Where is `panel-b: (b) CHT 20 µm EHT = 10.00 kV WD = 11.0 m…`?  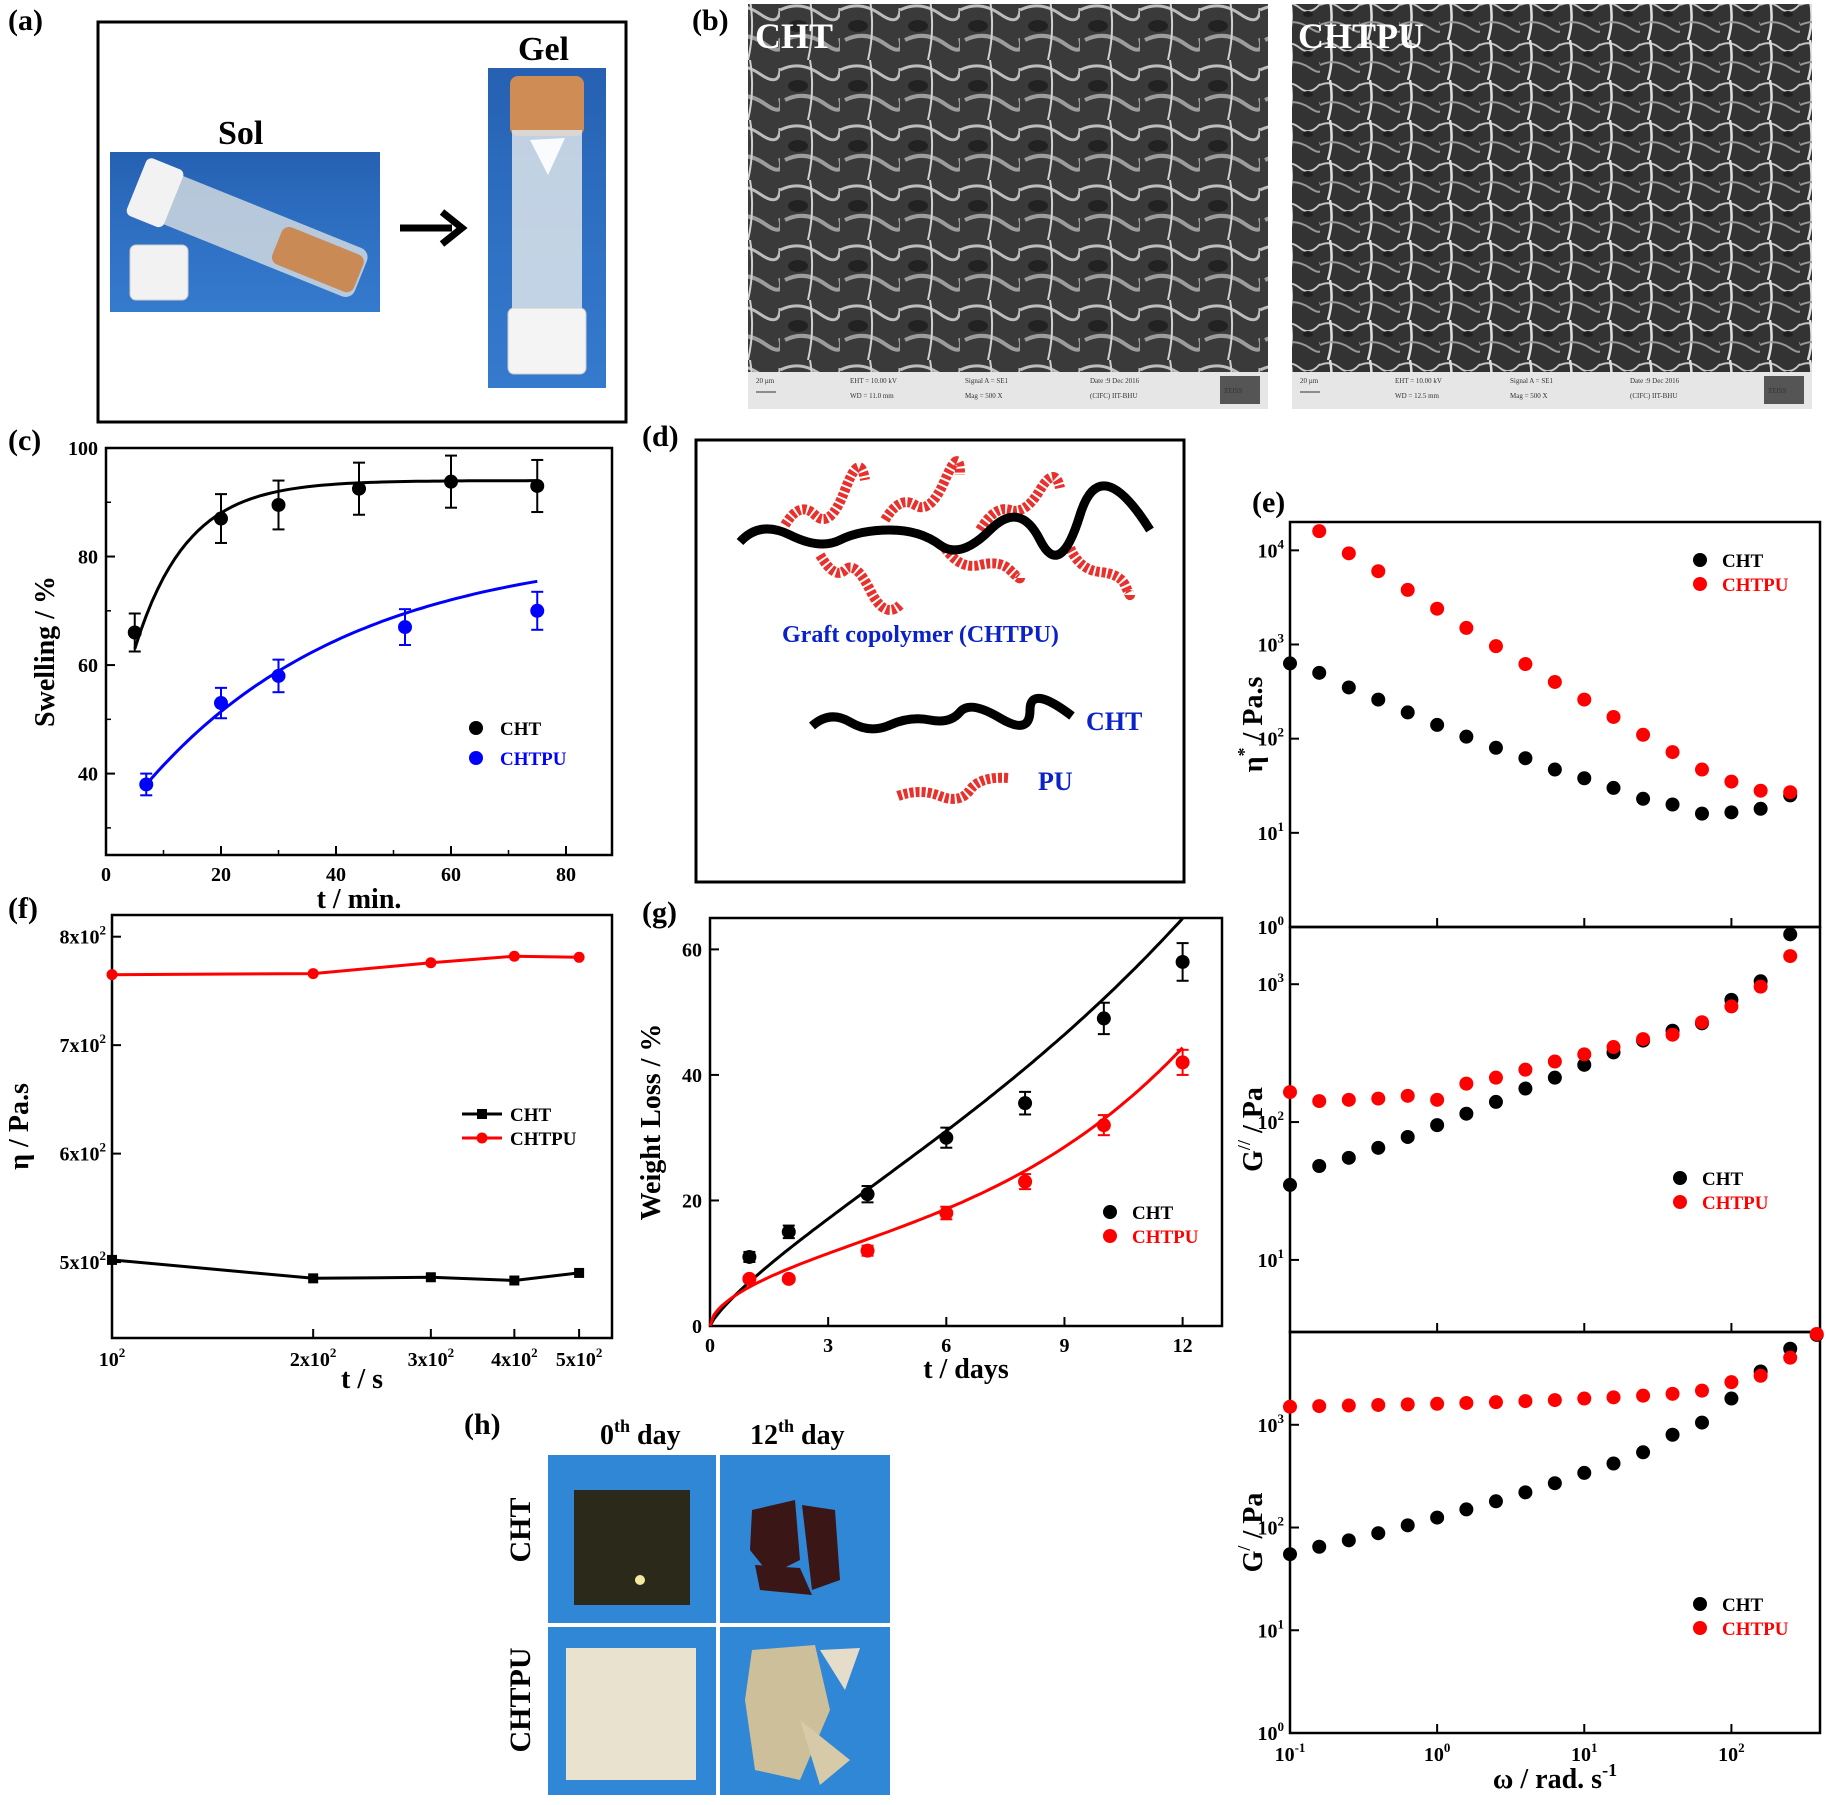 panel-b: (b) CHT 20 µm EHT = 10.00 kV WD = 11.0 m… is located at coordinates (1252, 206).